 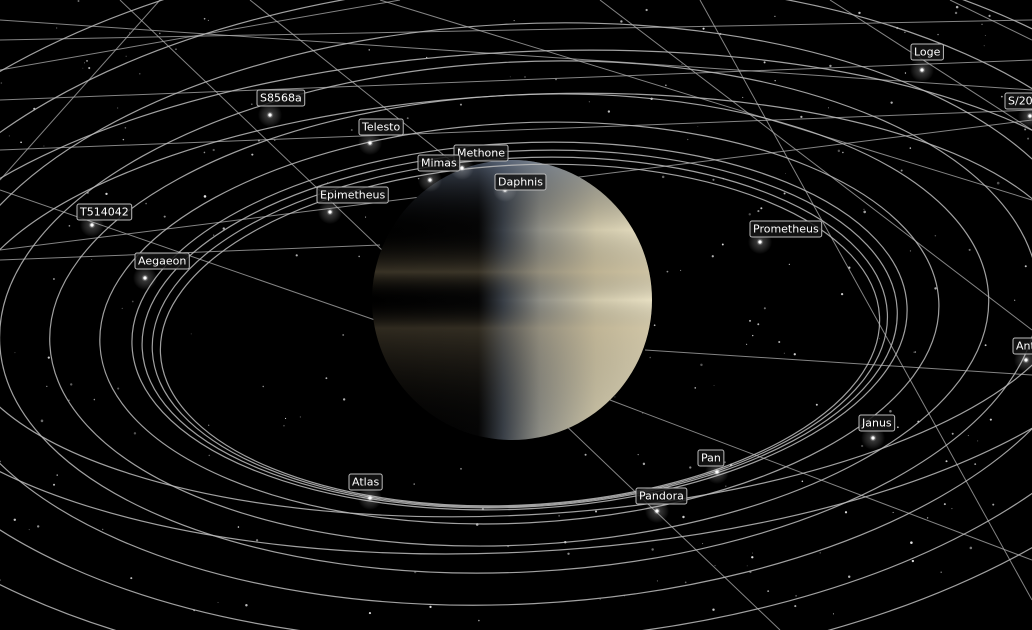 What do you see at coordinates (281, 98) in the screenshot?
I see `moon-label: S8568a` at bounding box center [281, 98].